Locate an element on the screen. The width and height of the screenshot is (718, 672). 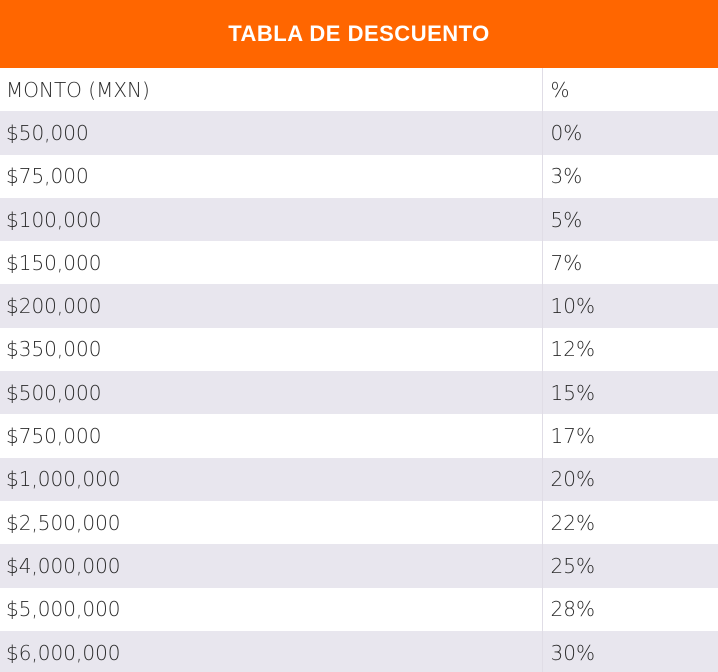
table-row: $500,000 15% is located at coordinates (359, 393).